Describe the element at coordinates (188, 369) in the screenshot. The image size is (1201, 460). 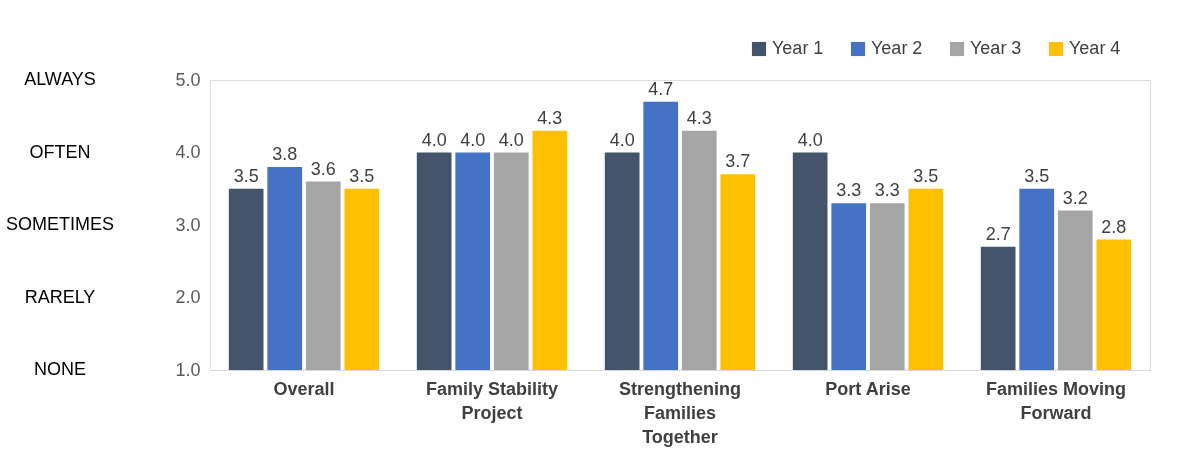
I see `y-tick-label: 1.0` at that location.